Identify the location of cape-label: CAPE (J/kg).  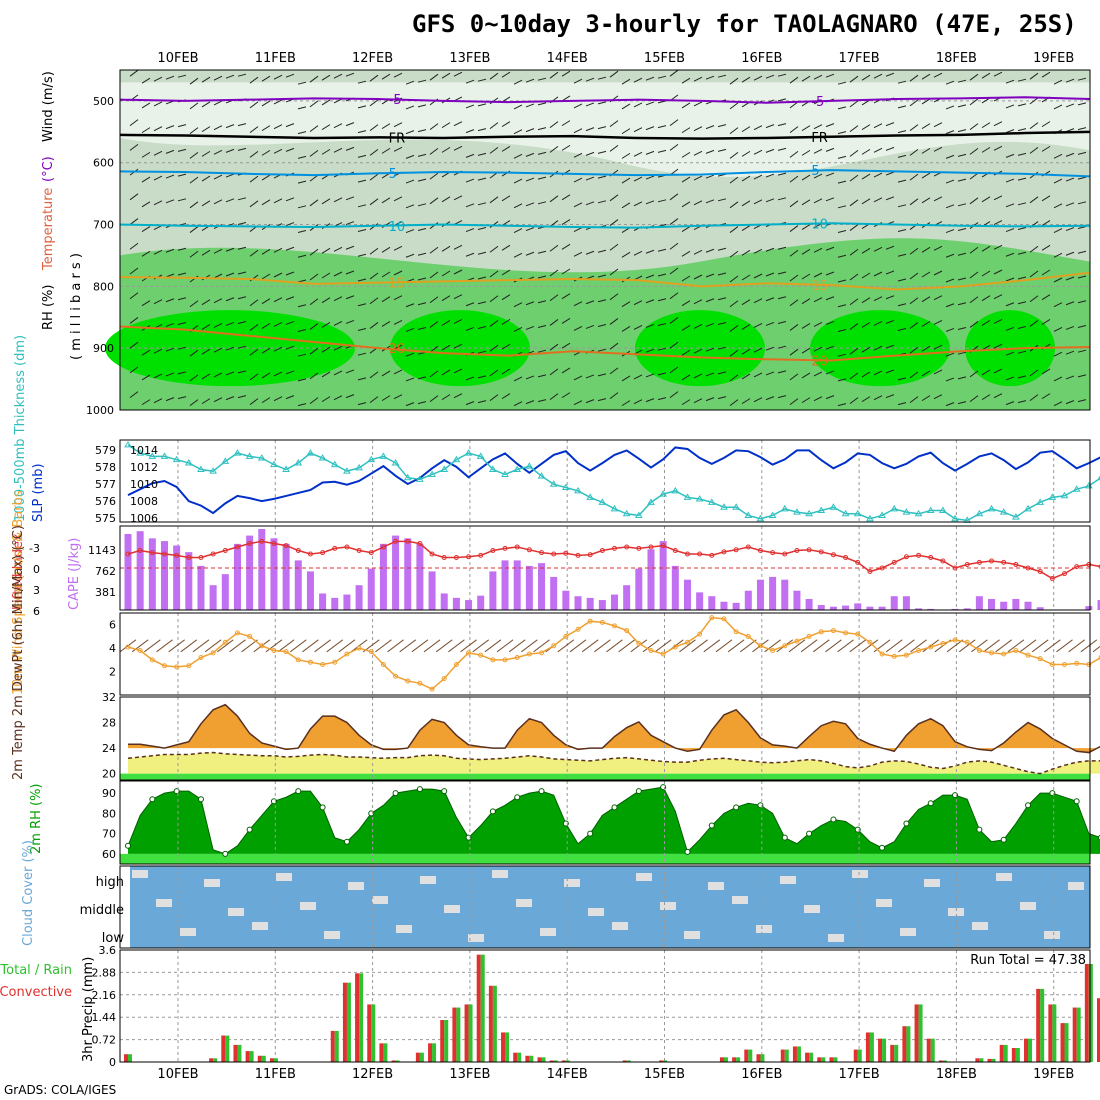
(74, 574).